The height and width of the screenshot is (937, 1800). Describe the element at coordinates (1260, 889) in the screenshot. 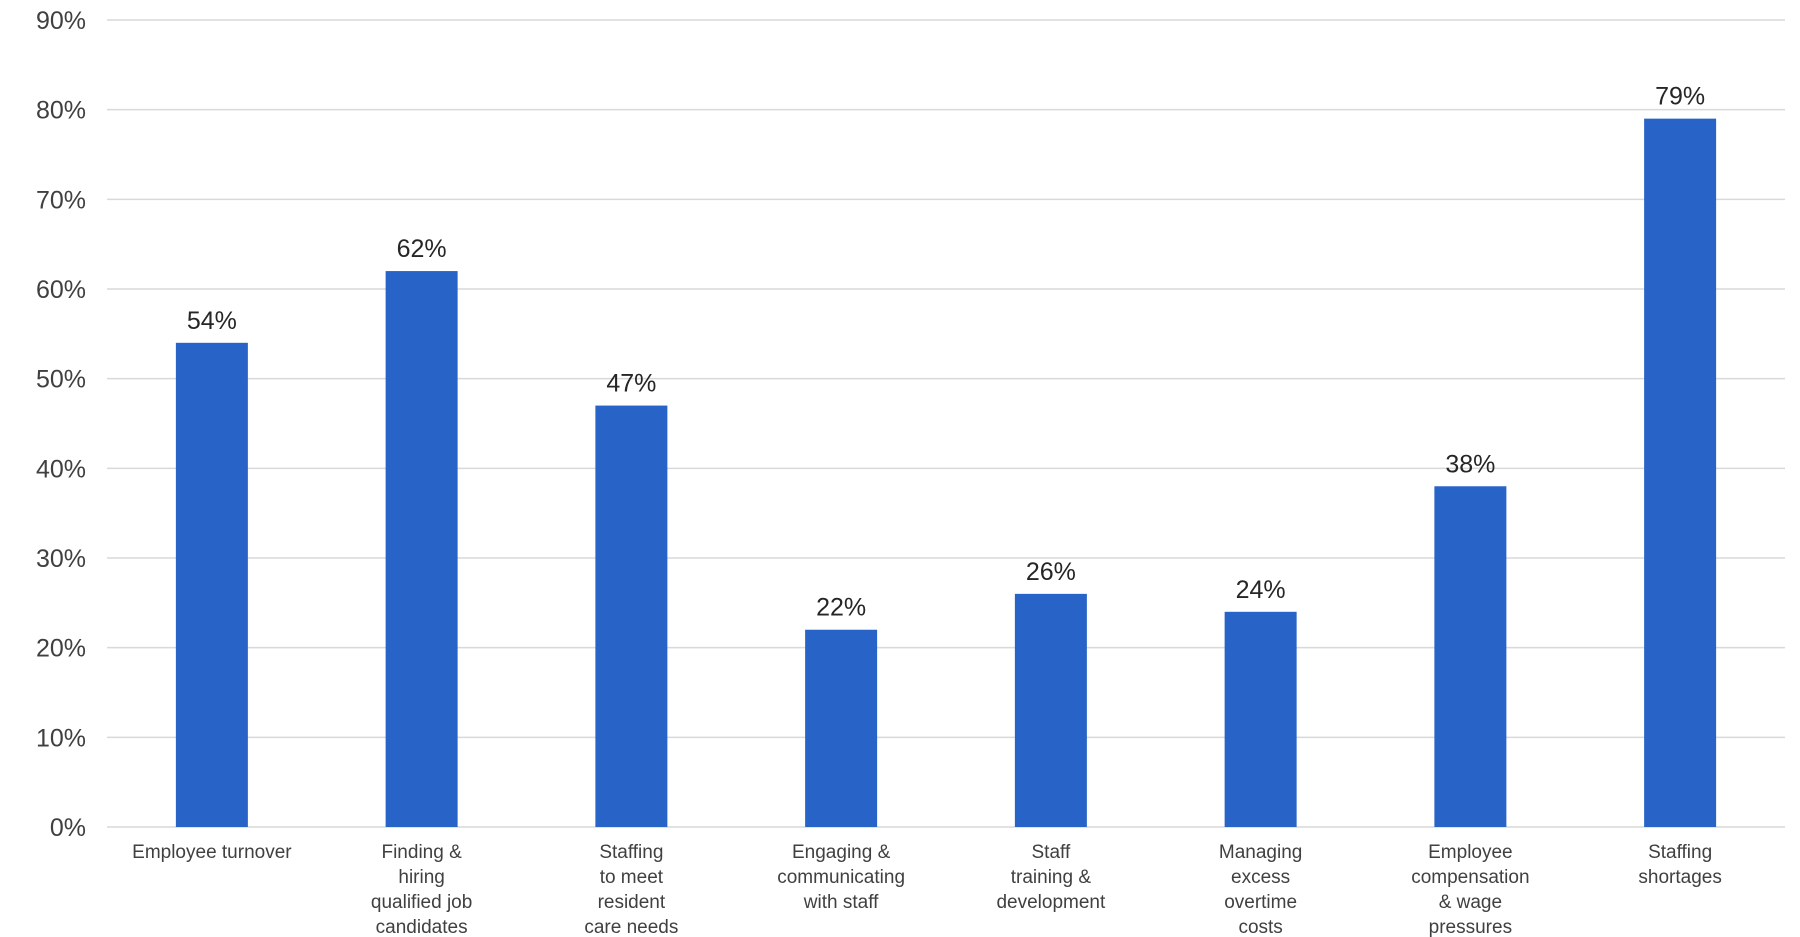

I see `category-label: Managing excess overtime costs` at that location.